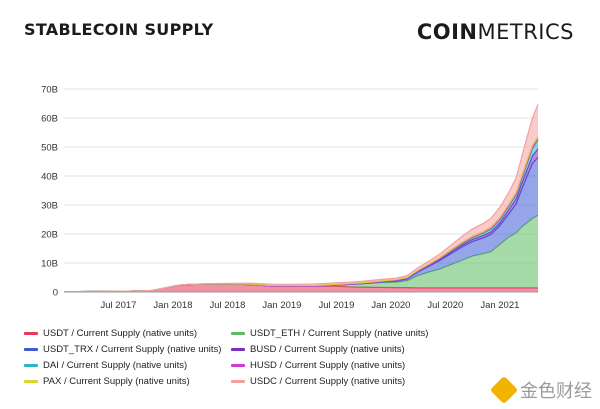 Image resolution: width=600 pixels, height=409 pixels. I want to click on legend-item-dai: DAI / Current Supply (native units), so click(127, 365).